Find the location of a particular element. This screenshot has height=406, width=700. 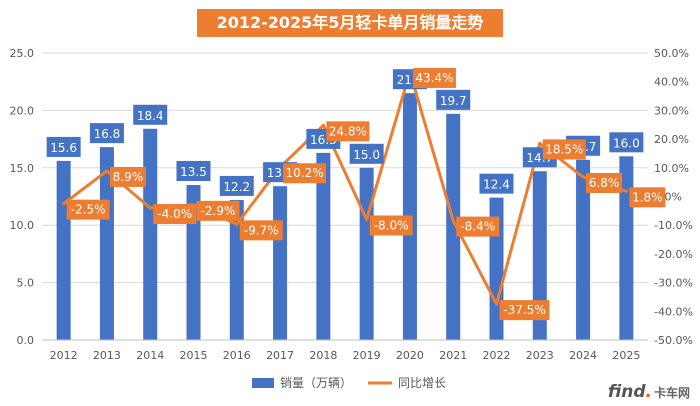

y-right-tick-label: -50.0% is located at coordinates (673, 340).